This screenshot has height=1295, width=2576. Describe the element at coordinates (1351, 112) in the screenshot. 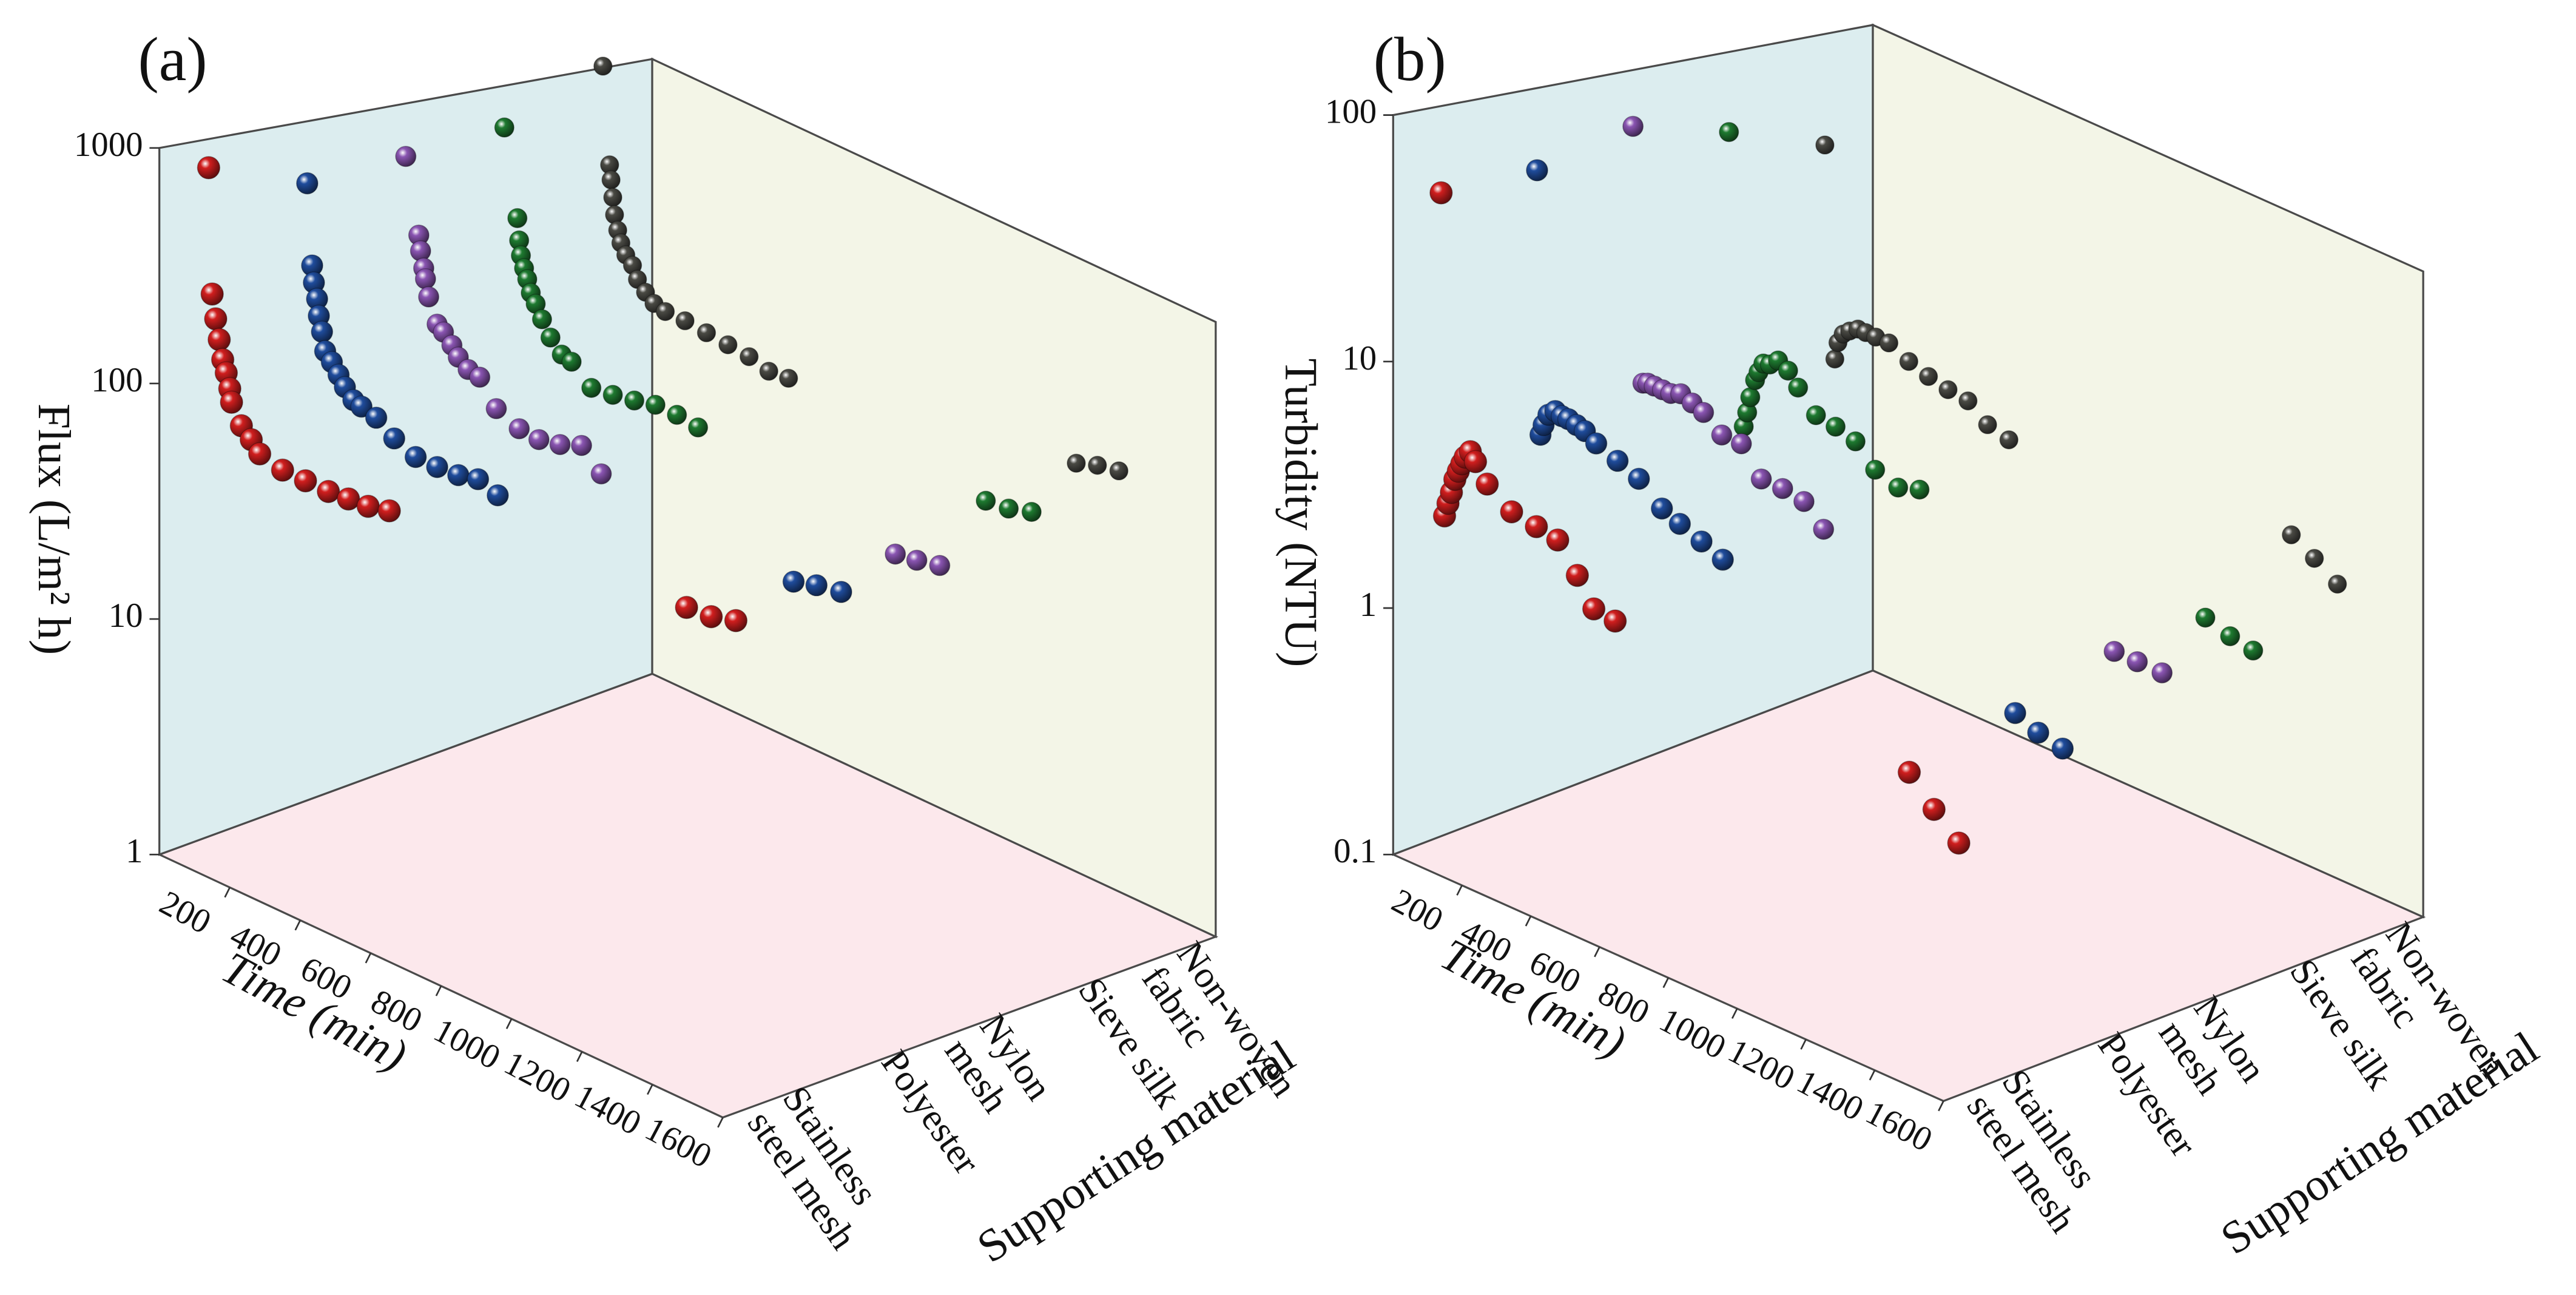

I see `y-tick-label: 100` at that location.